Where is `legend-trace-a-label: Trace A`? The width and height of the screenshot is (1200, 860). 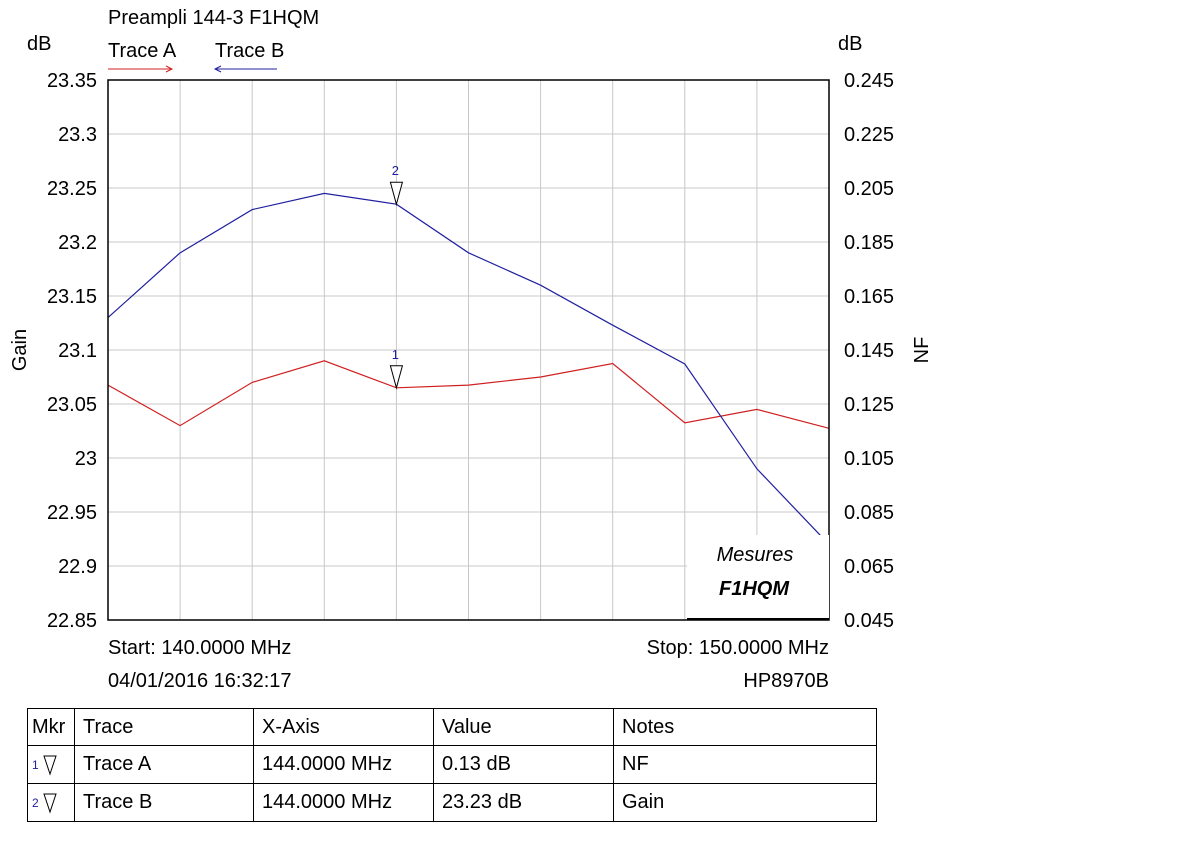 legend-trace-a-label: Trace A is located at coordinates (142, 51).